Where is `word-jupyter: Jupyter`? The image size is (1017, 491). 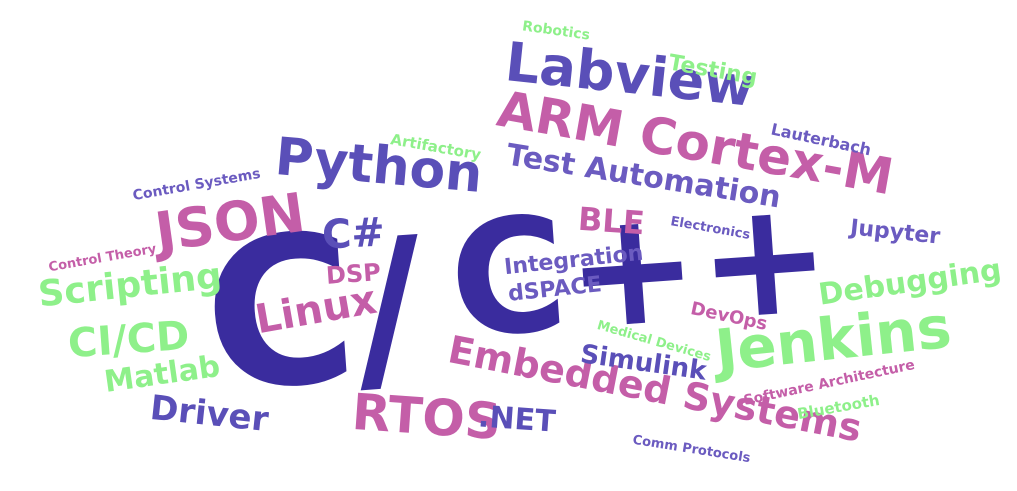
word-jupyter: Jupyter is located at coordinates (895, 232).